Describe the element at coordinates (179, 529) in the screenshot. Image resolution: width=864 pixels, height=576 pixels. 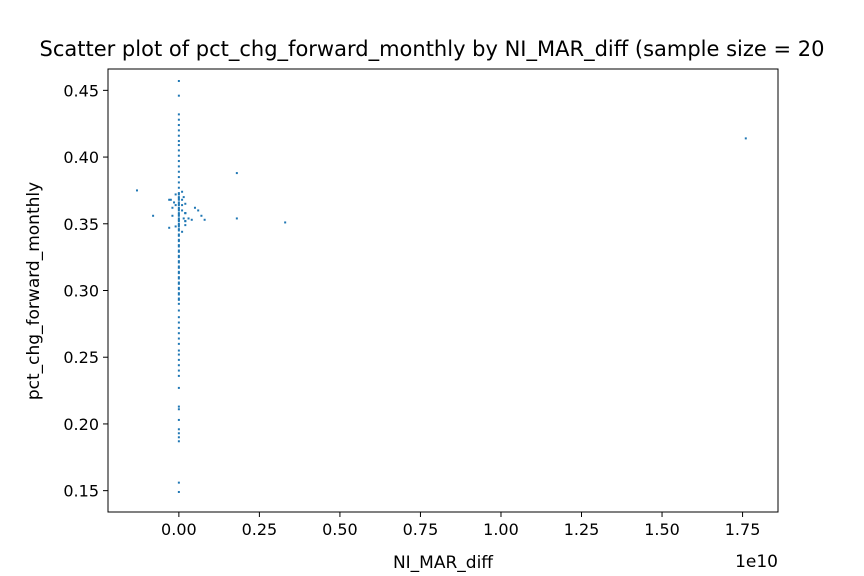
I see `x-tick-label: 0.00` at that location.